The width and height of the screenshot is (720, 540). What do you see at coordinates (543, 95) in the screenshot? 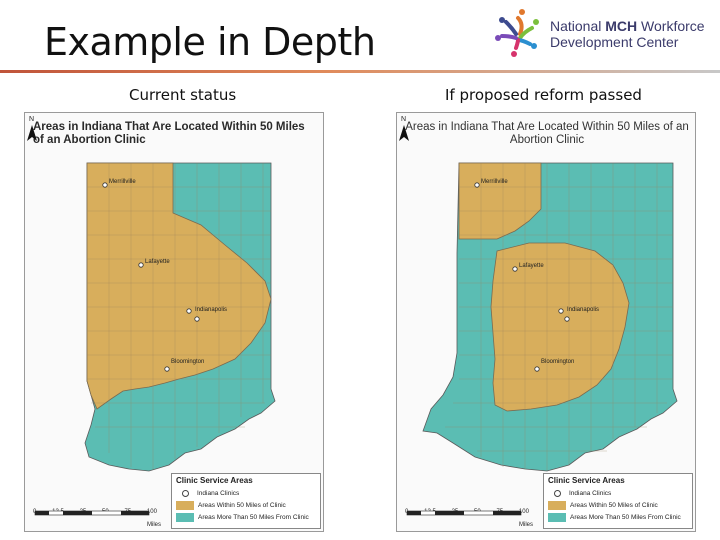
I see `caption-proposed-reform: If proposed reform passed` at bounding box center [543, 95].